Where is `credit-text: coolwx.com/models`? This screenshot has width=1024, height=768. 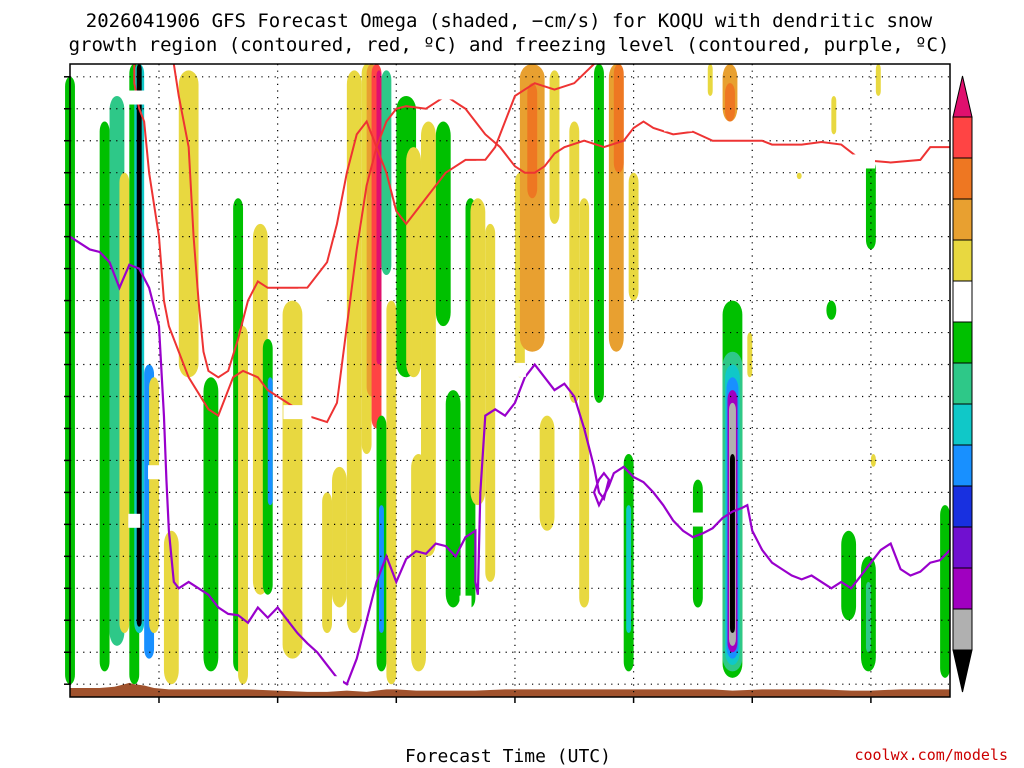
credit-text: coolwx.com/models is located at coordinates (931, 755).